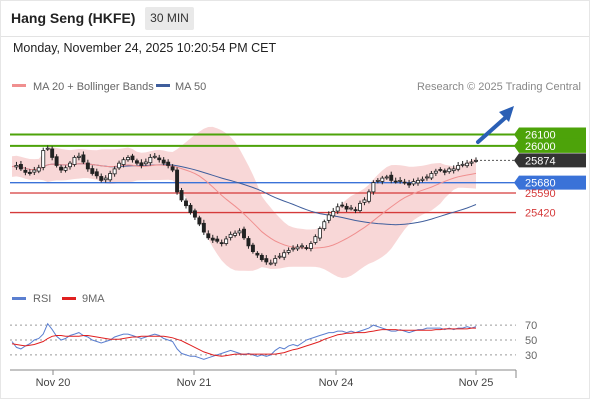 This screenshot has width=590, height=400. Describe the element at coordinates (190, 87) in the screenshot. I see `ma50-legend-label: MA 50` at that location.